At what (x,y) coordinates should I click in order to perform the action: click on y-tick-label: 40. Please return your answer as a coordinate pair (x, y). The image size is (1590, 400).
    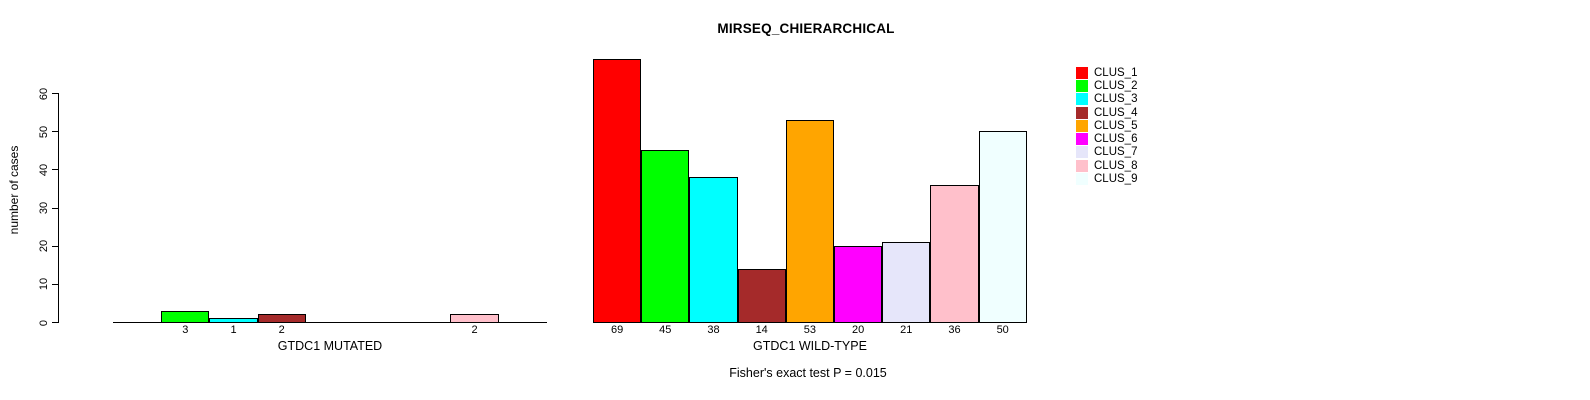
    Looking at the image, I should click on (44, 169).